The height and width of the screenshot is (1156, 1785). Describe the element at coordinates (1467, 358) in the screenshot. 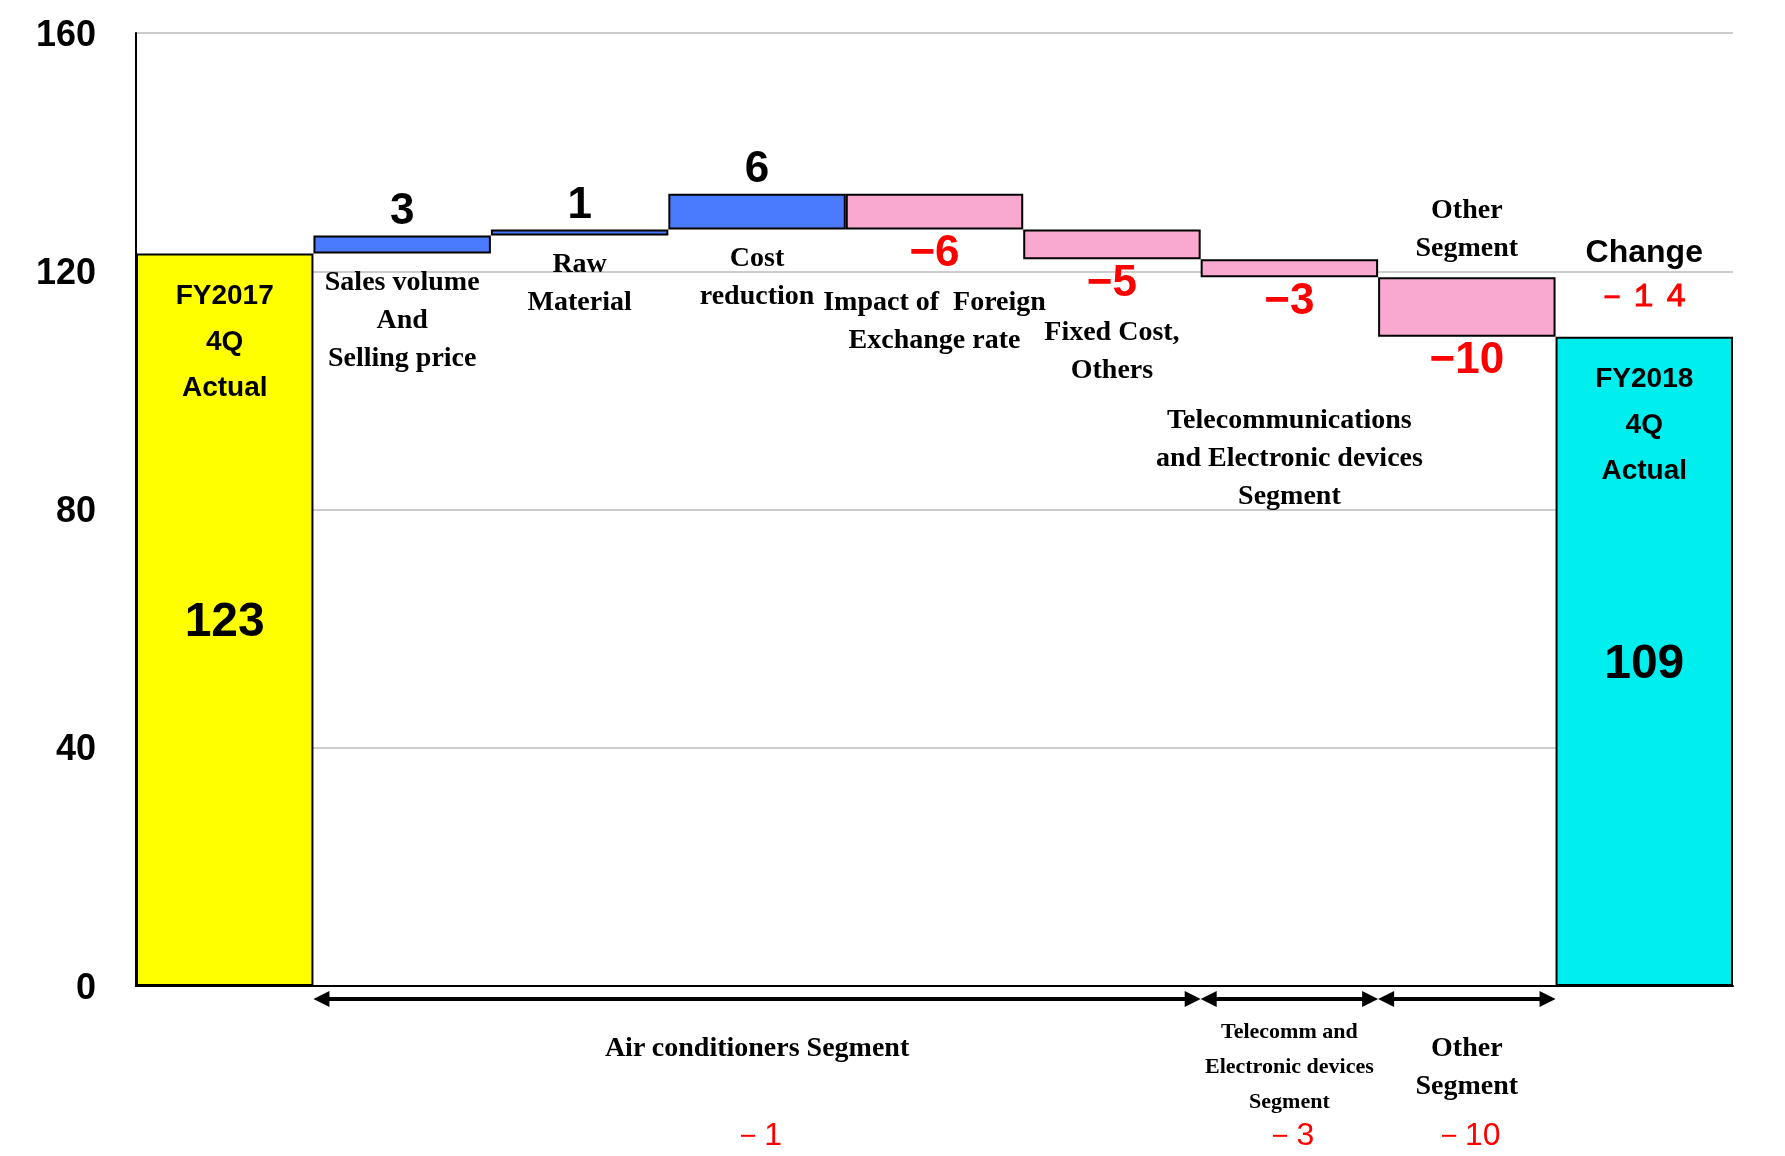

I see `data-label: −10` at that location.